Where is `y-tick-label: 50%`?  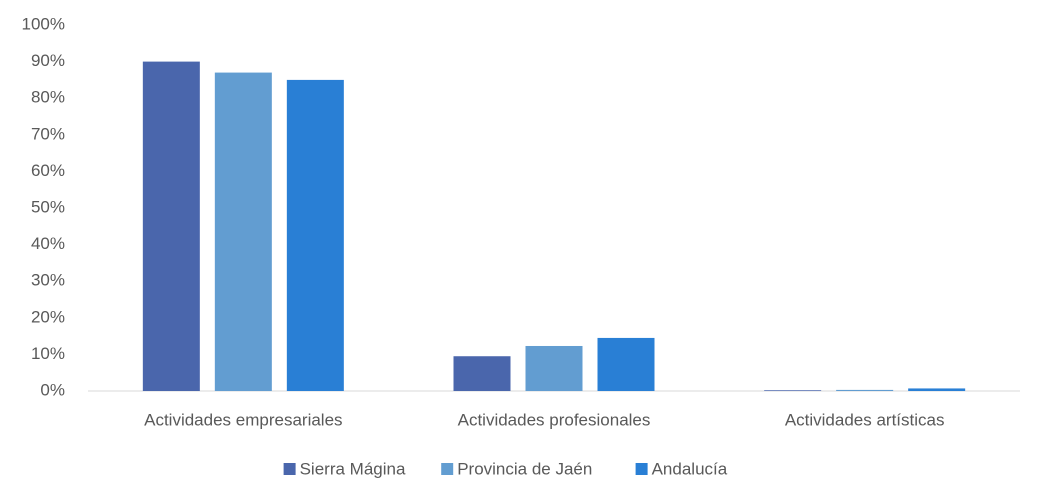 y-tick-label: 50% is located at coordinates (48, 206).